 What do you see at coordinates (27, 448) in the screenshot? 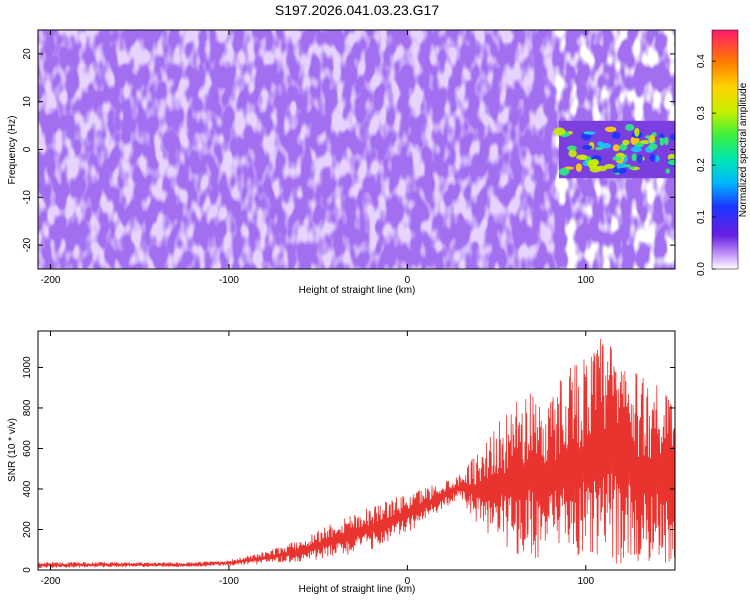
I see `bottom-y-tick-label: 600` at bounding box center [27, 448].